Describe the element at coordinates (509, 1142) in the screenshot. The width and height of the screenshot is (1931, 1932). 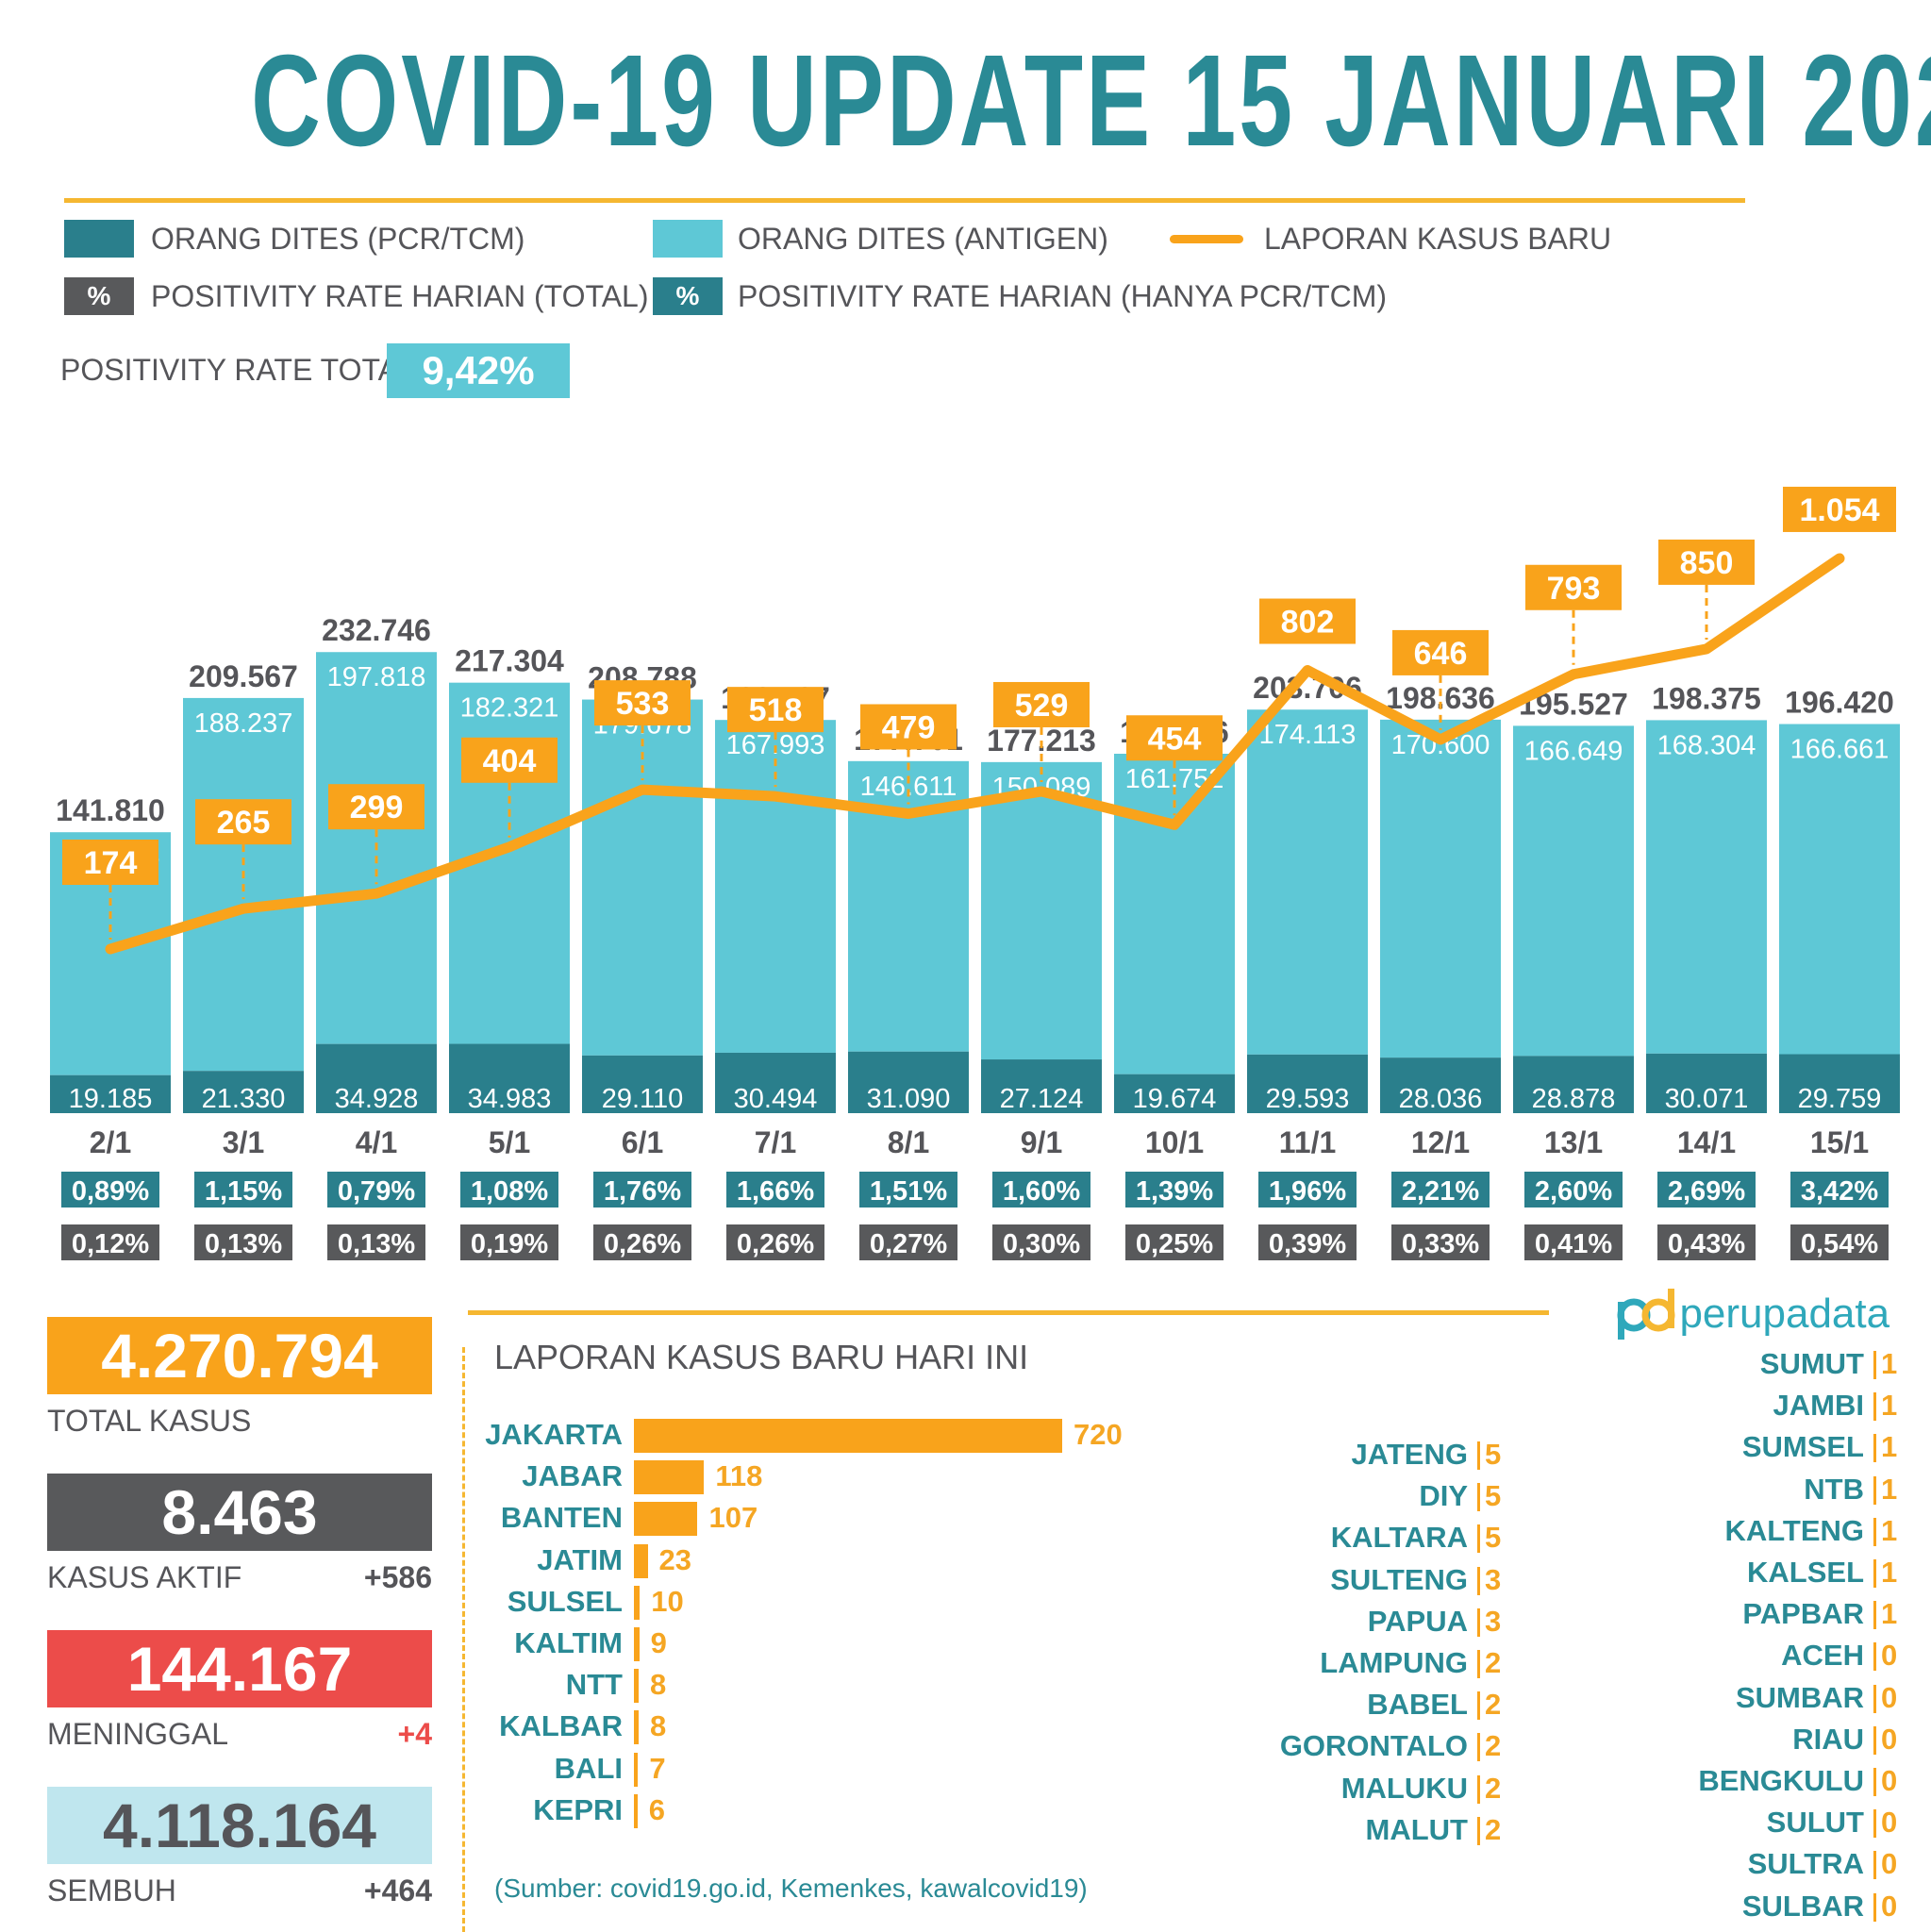
I see `x-tick-label: 5/1` at that location.